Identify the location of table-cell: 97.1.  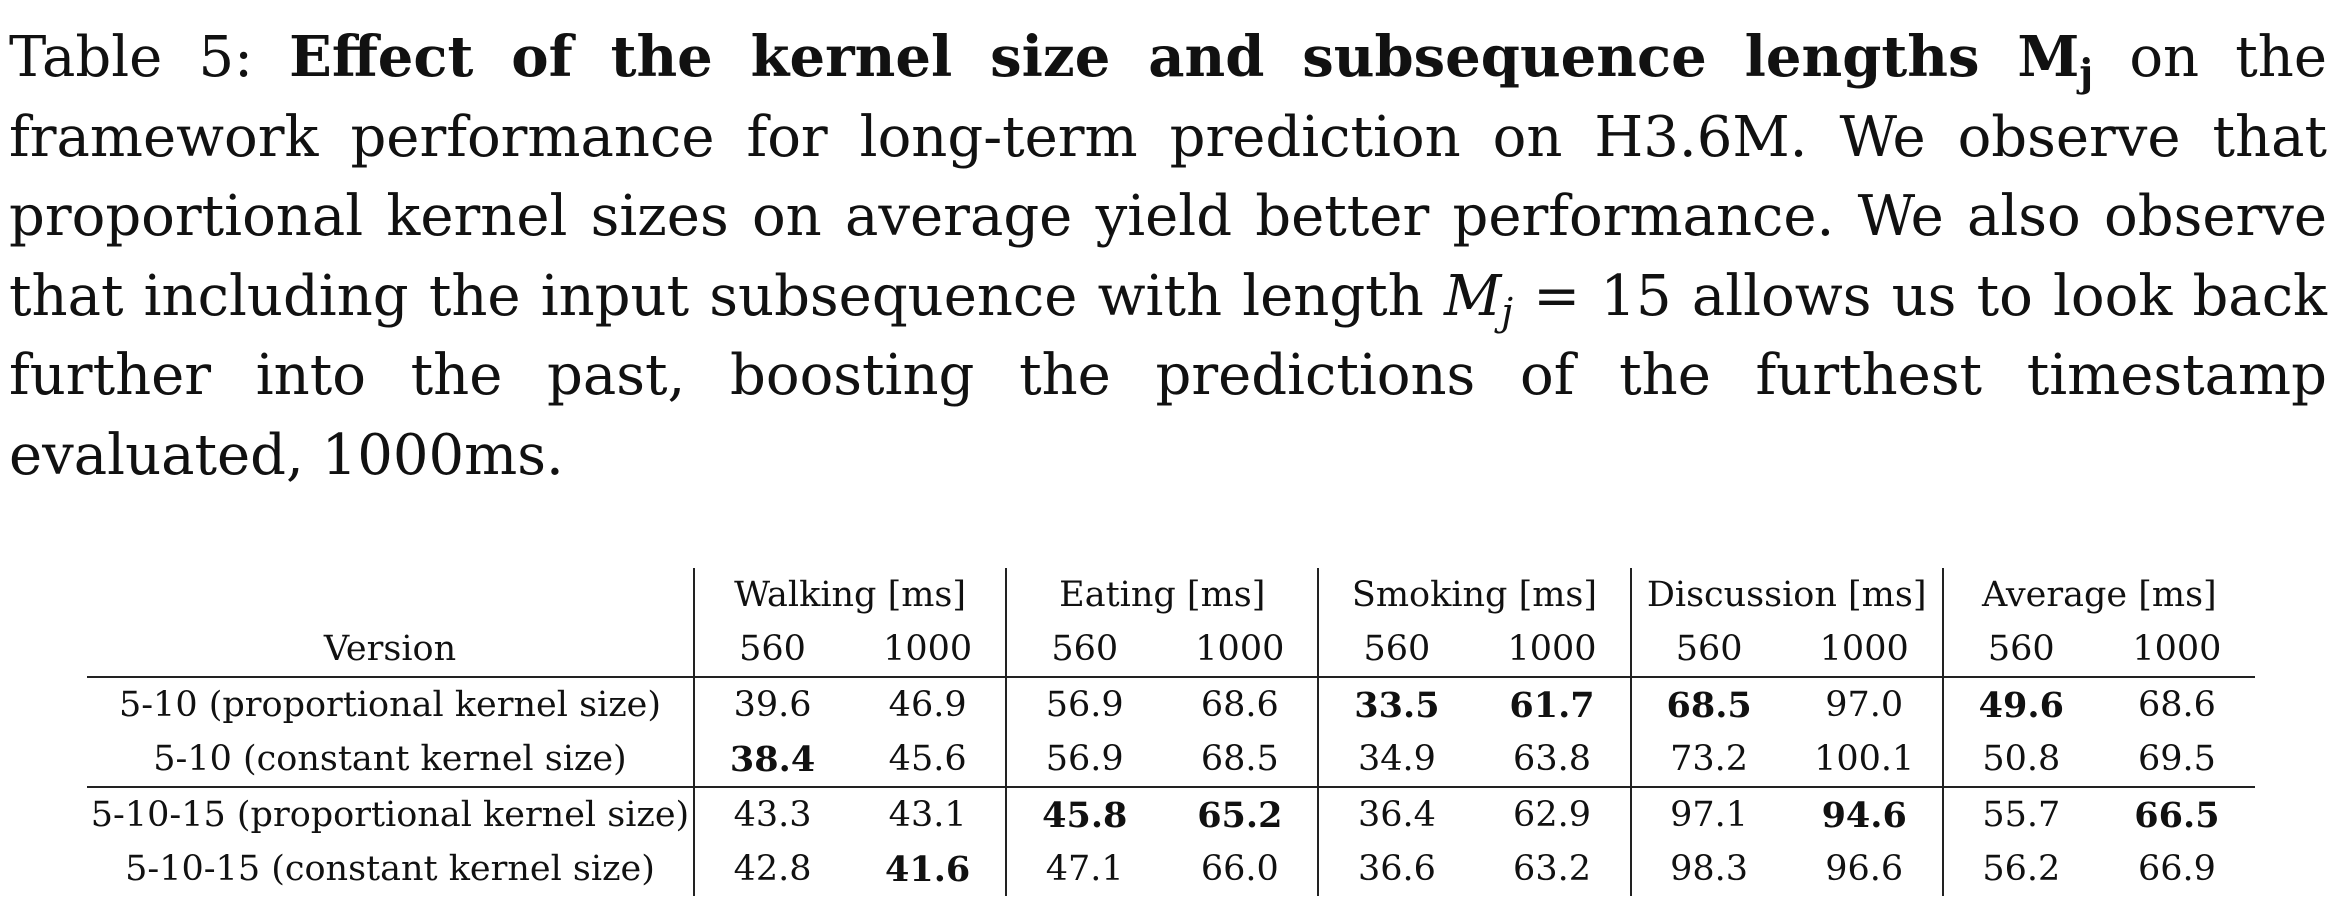
(1708, 814).